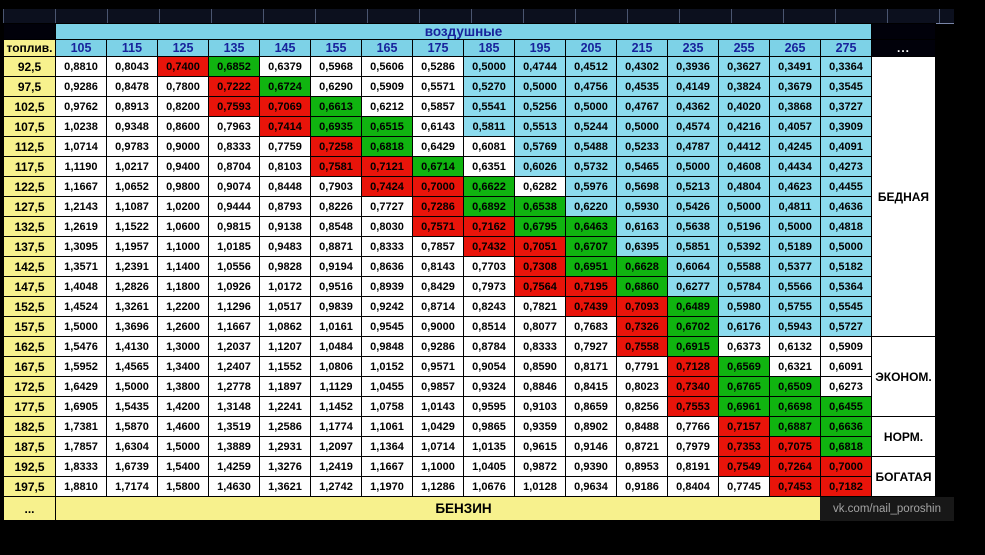  I want to click on ratio-cell: 0,9400, so click(183, 166).